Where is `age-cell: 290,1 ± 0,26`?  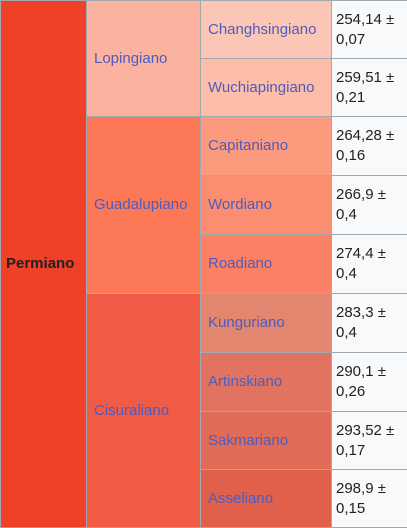 age-cell: 290,1 ± 0,26 is located at coordinates (369, 382).